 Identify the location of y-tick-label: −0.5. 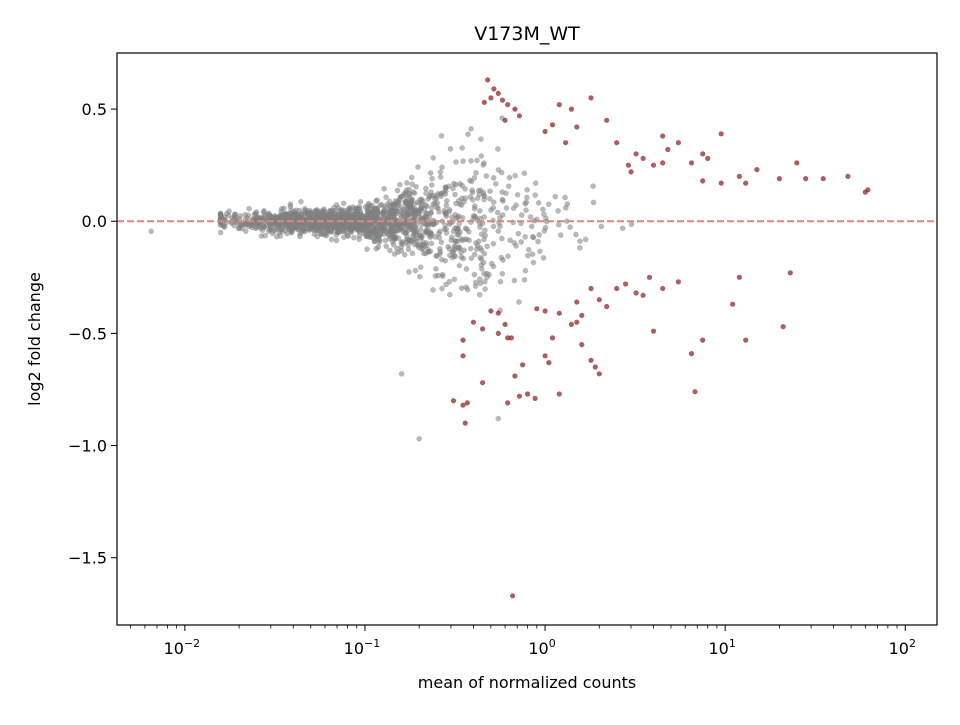
(87, 333).